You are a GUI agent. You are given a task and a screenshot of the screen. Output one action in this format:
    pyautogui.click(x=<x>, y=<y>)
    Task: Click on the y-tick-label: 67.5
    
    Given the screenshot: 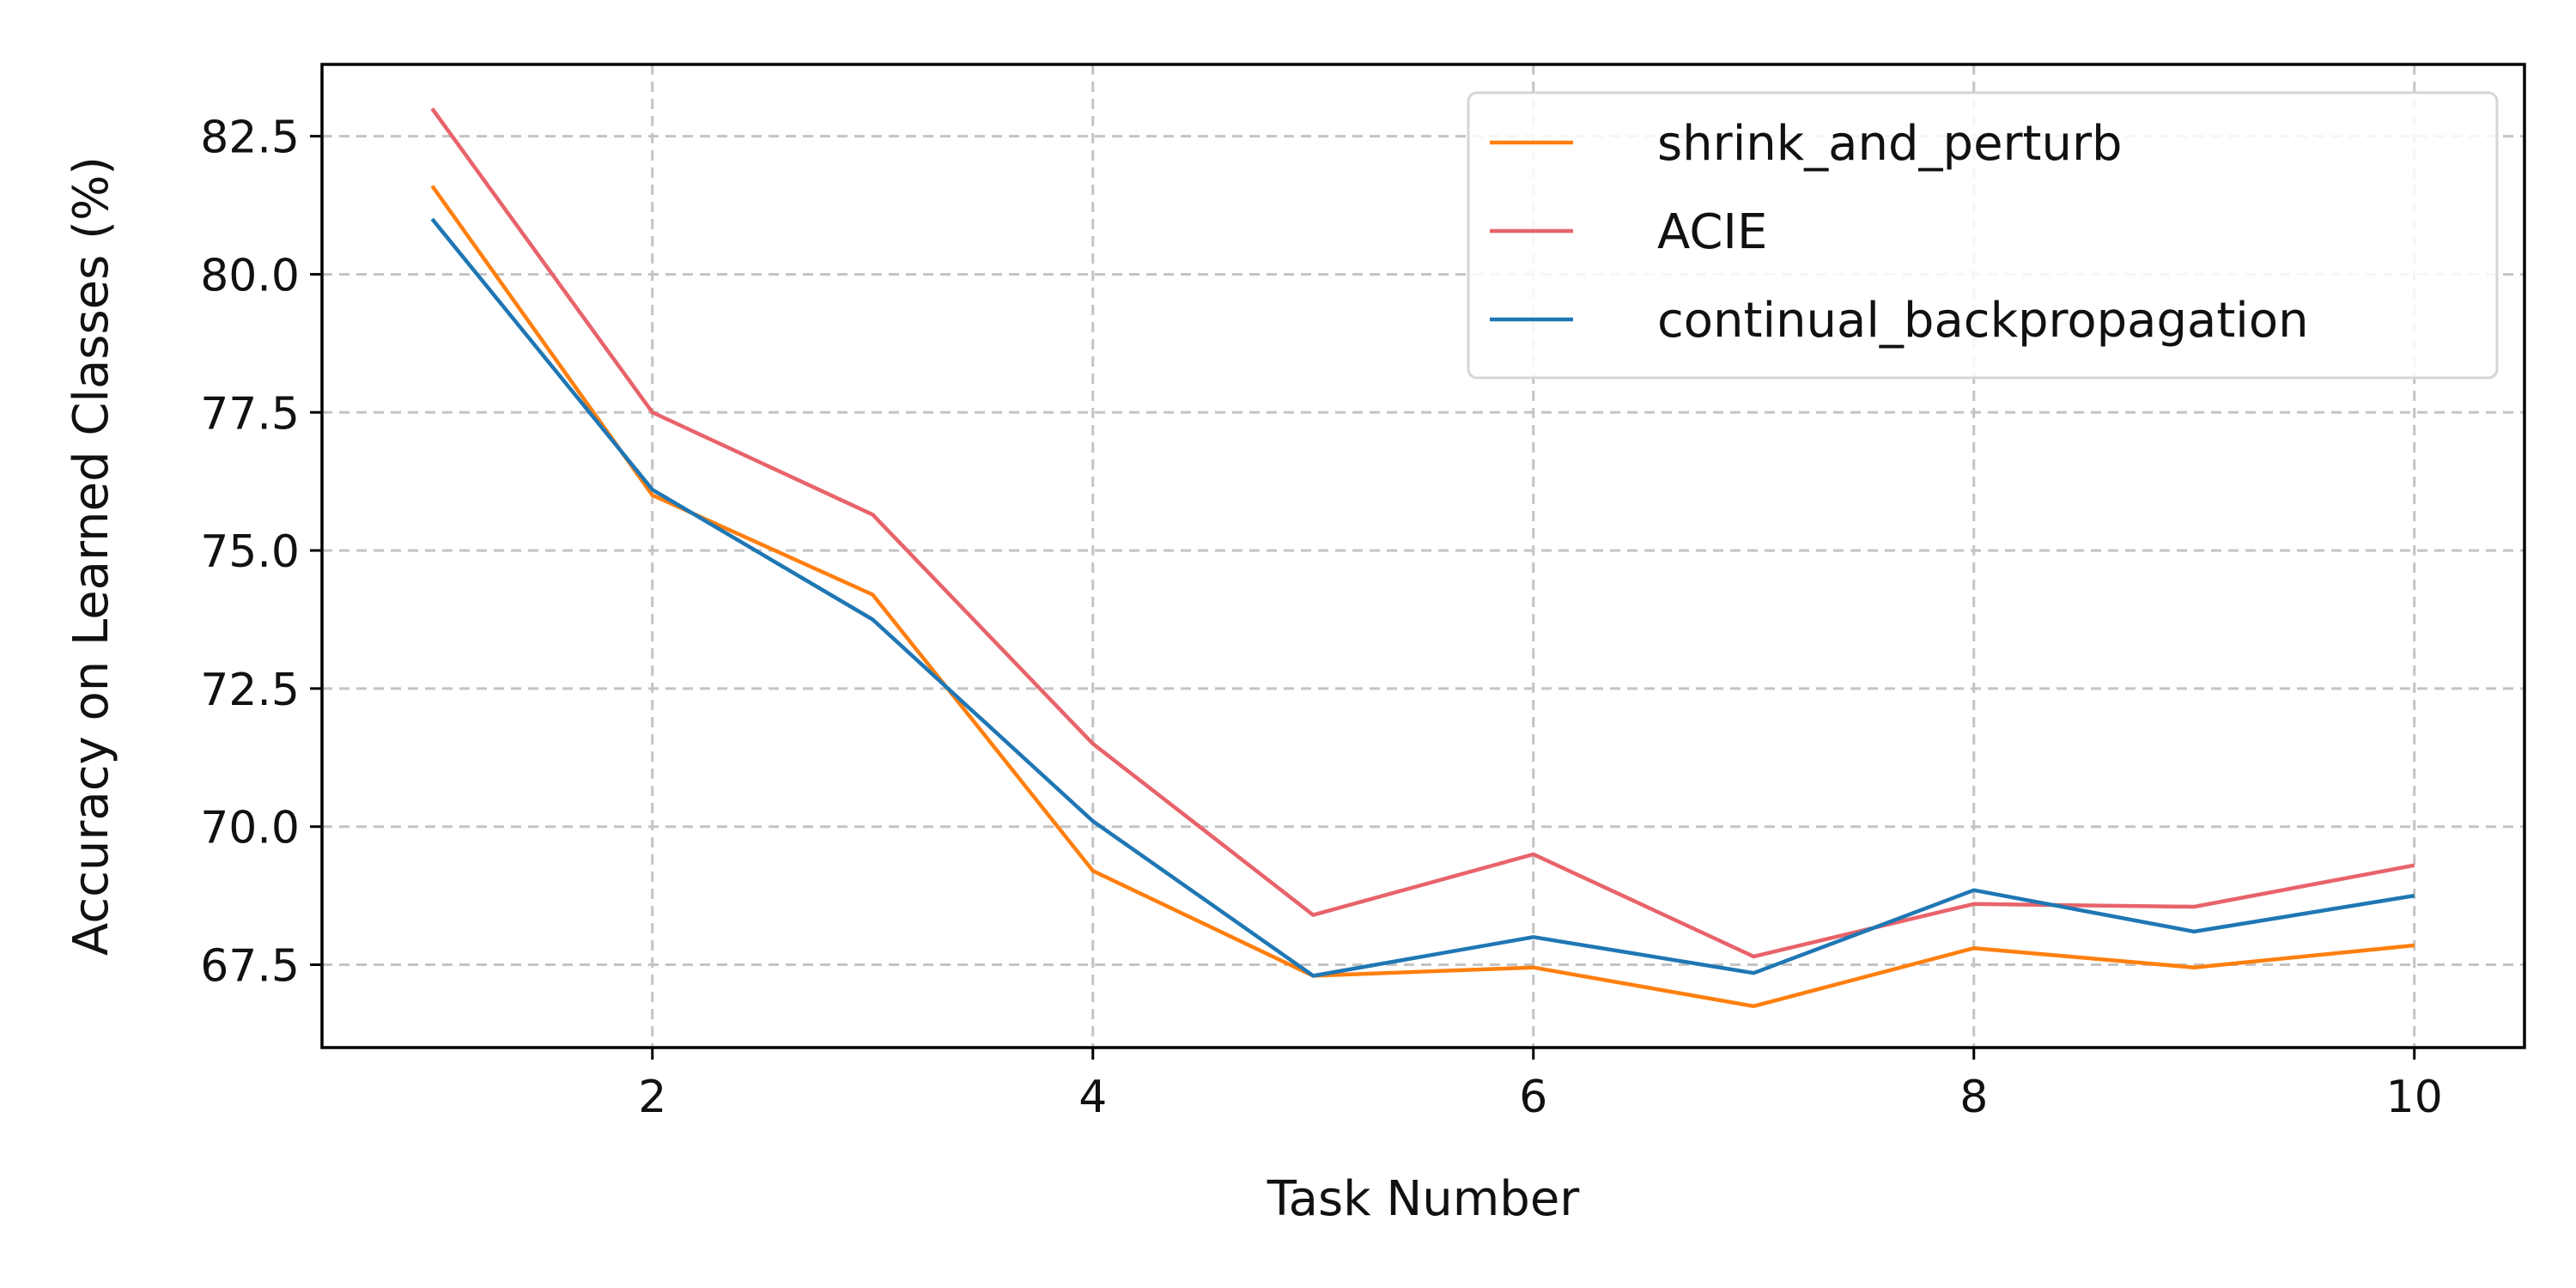 What is the action you would take?
    pyautogui.click(x=250, y=967)
    